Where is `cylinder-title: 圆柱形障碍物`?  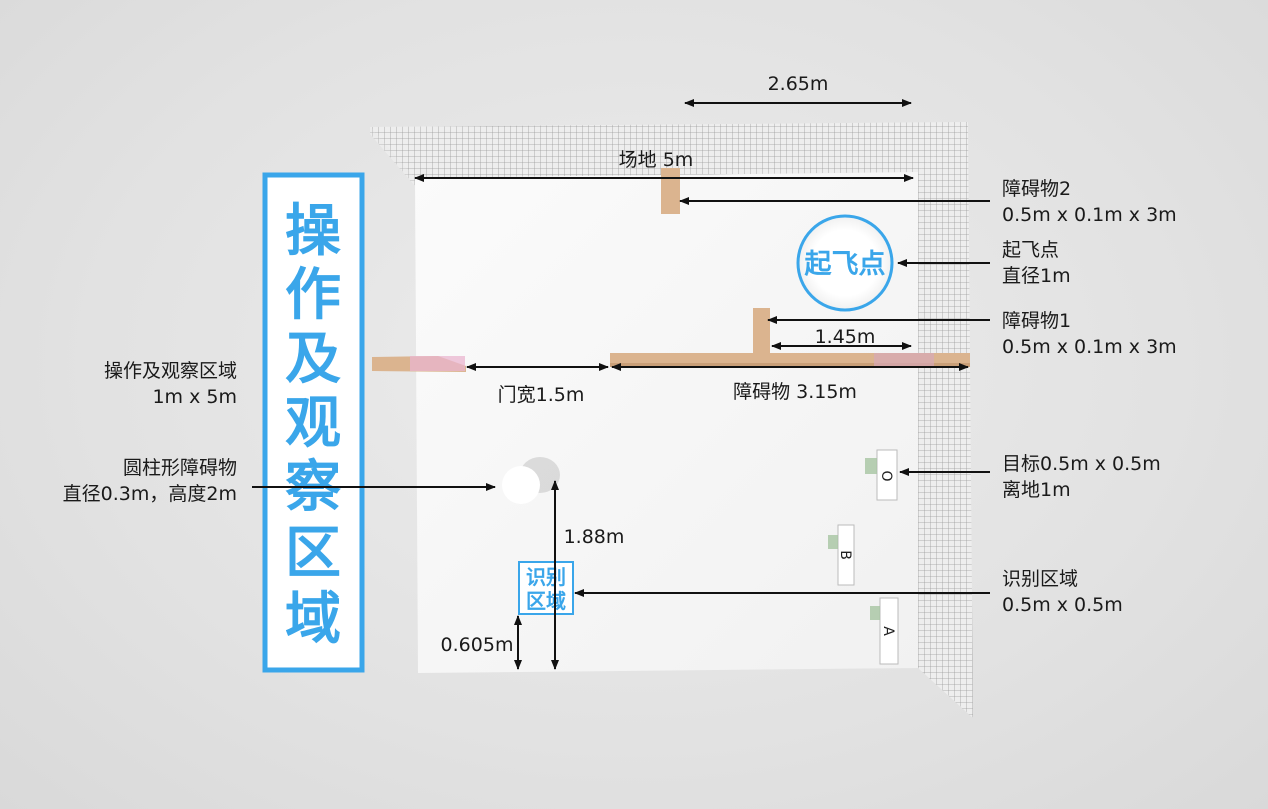 cylinder-title: 圆柱形障碍物 is located at coordinates (180, 468).